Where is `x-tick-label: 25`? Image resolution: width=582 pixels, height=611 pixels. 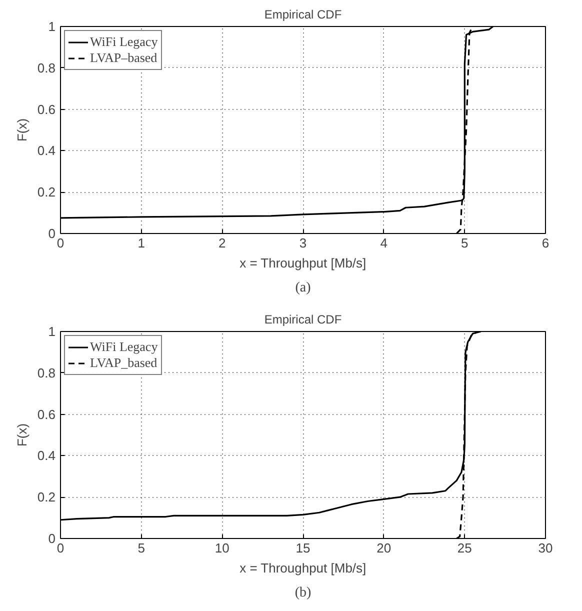
x-tick-label: 25 is located at coordinates (464, 548).